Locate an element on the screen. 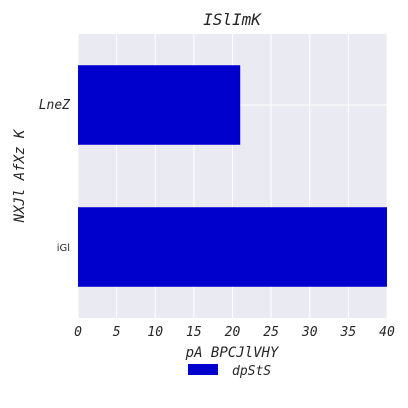 This screenshot has height=408, width=408. chart-title: ISlImK is located at coordinates (232, 19).